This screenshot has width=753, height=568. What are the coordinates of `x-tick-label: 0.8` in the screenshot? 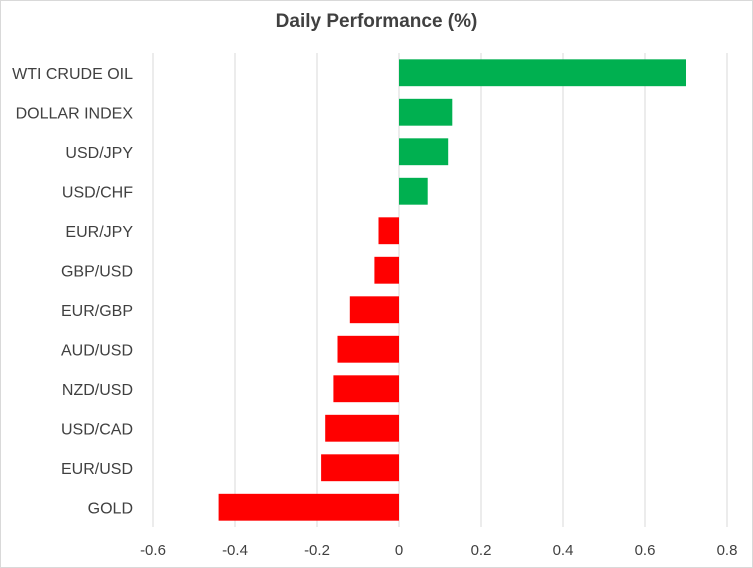 It's located at (727, 550).